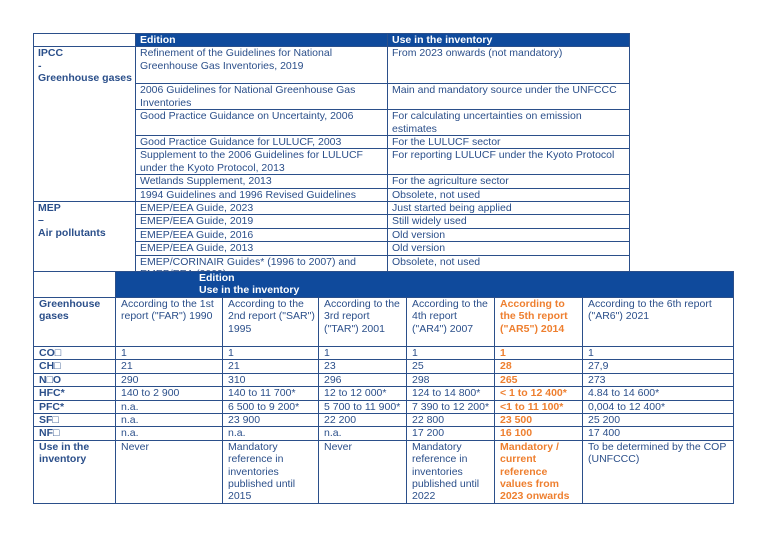  What do you see at coordinates (538, 420) in the screenshot?
I see `gwp-value-ar5: 23 500` at bounding box center [538, 420].